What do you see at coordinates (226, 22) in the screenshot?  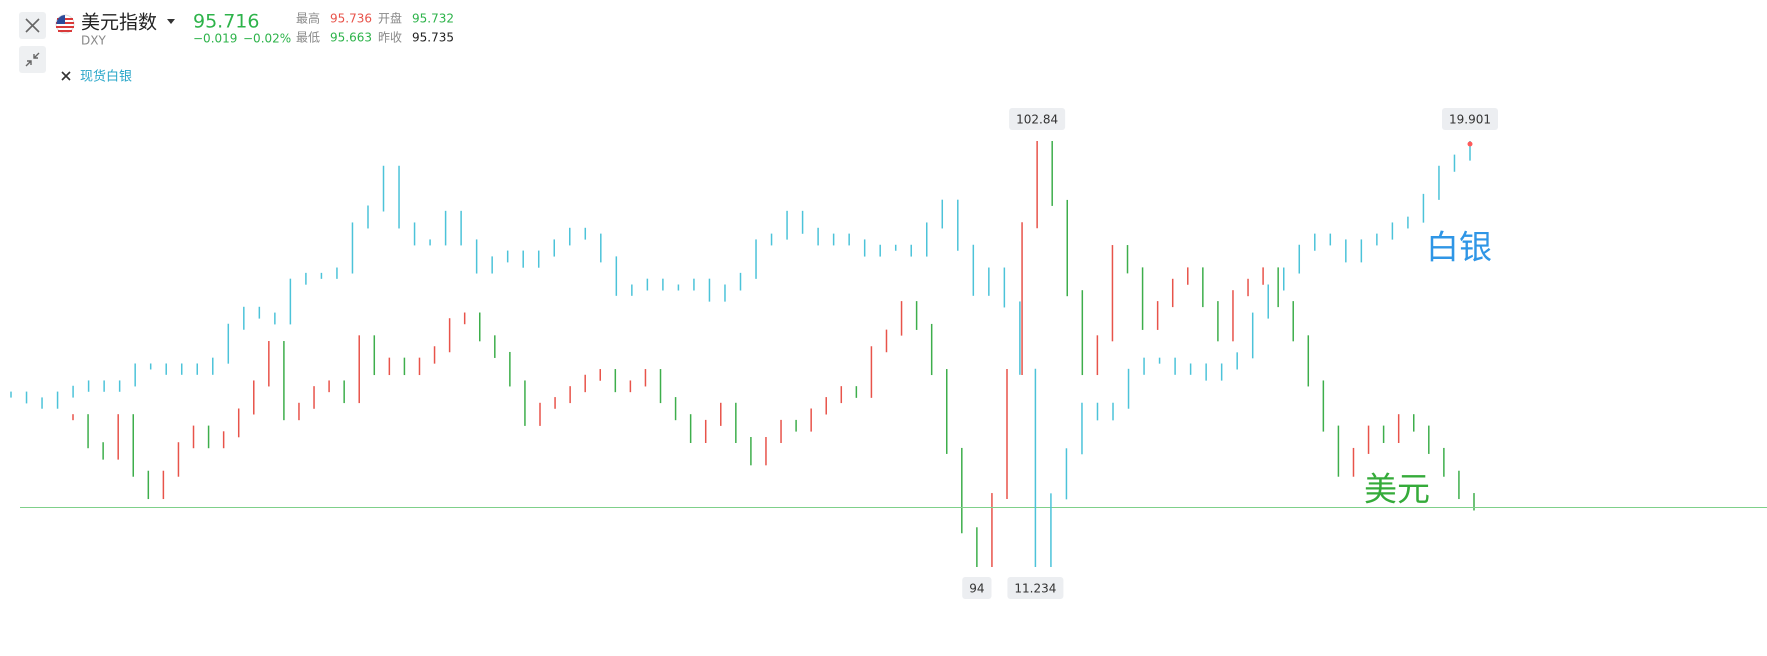 I see `last-price: 95.716` at bounding box center [226, 22].